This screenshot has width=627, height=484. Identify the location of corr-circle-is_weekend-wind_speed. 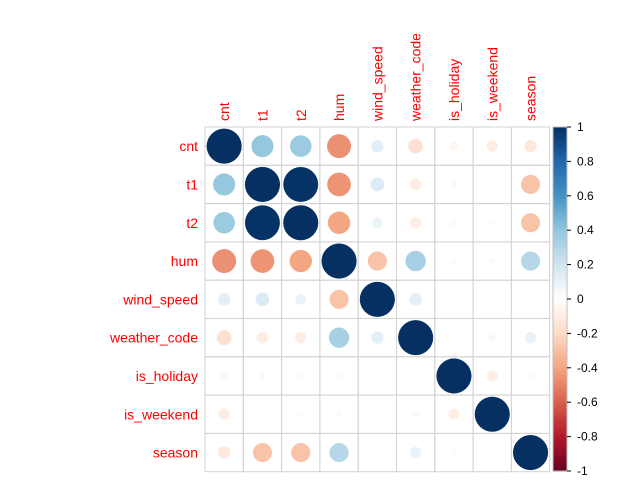
(377, 414).